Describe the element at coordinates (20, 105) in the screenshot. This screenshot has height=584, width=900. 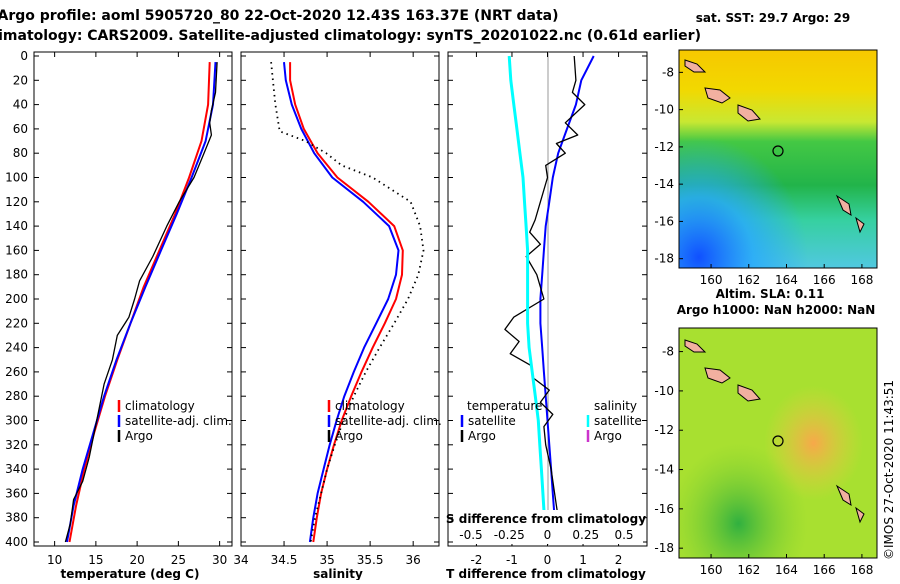
I see `y-tick-label: 40` at that location.